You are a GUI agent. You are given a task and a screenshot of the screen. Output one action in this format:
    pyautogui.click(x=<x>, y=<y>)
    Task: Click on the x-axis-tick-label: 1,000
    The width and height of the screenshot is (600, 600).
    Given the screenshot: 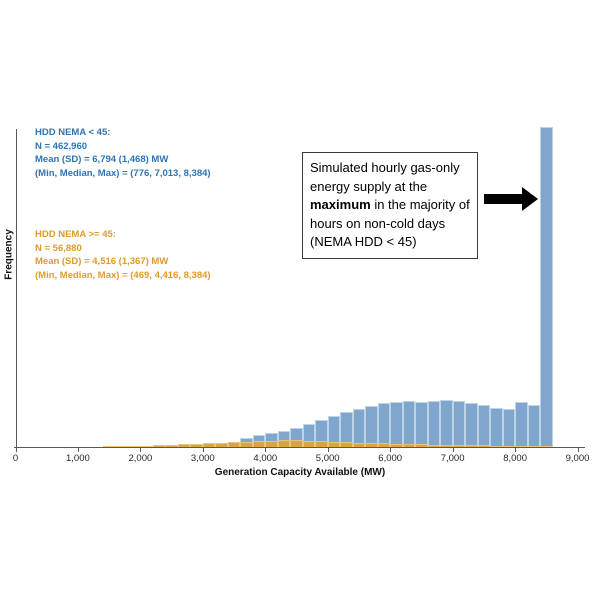 What is the action you would take?
    pyautogui.click(x=78, y=458)
    